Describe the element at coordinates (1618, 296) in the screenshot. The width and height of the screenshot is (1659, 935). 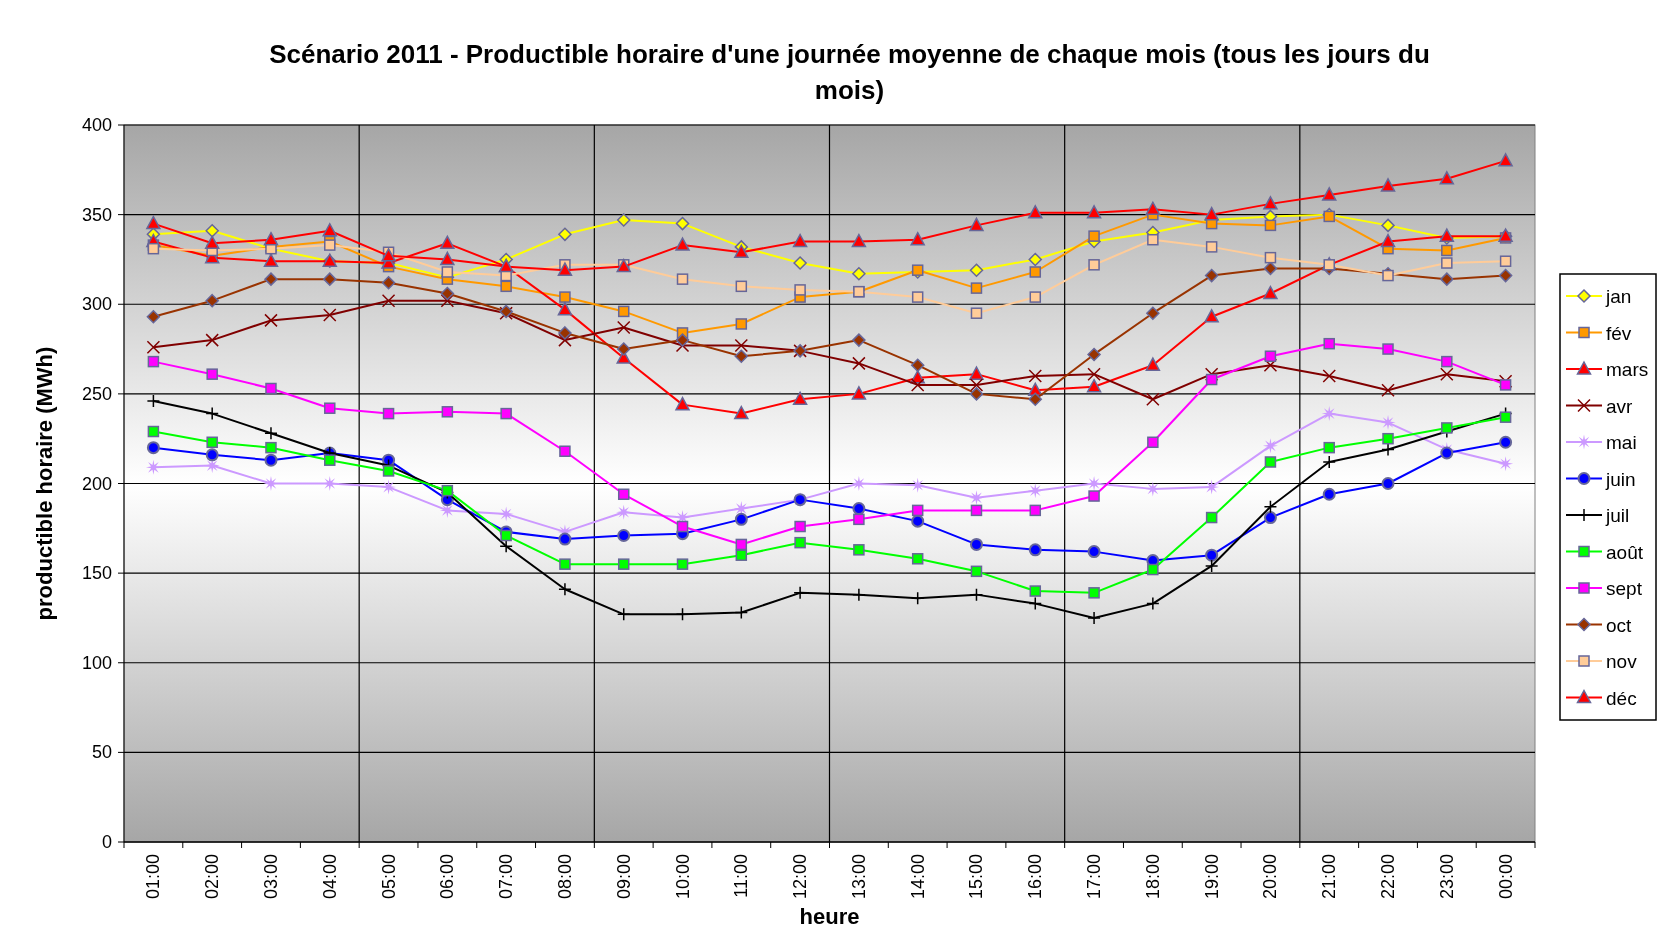
I see `legend-label: jan` at that location.